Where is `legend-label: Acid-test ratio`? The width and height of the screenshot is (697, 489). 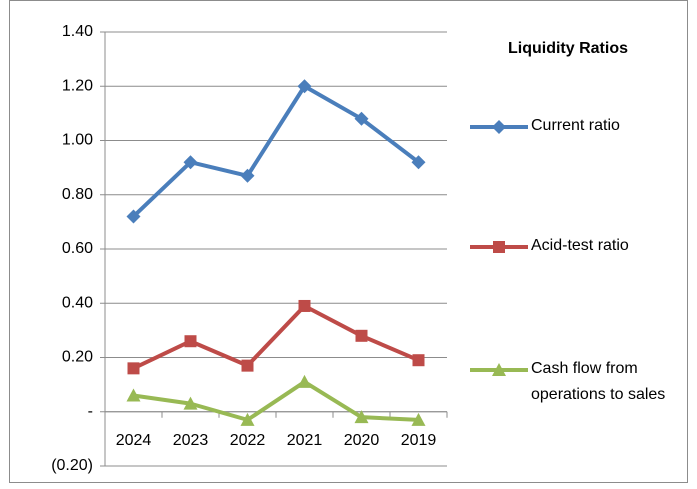
legend-label: Acid-test ratio is located at coordinates (580, 245).